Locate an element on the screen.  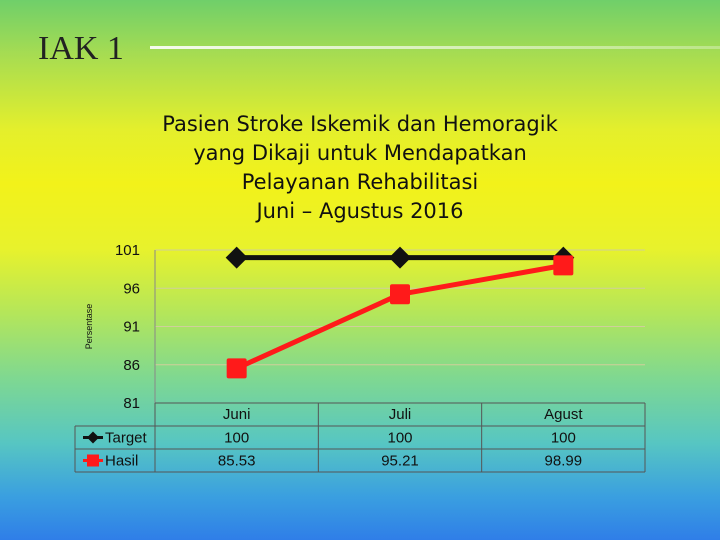
y-tick-label: 101 is located at coordinates (127, 250).